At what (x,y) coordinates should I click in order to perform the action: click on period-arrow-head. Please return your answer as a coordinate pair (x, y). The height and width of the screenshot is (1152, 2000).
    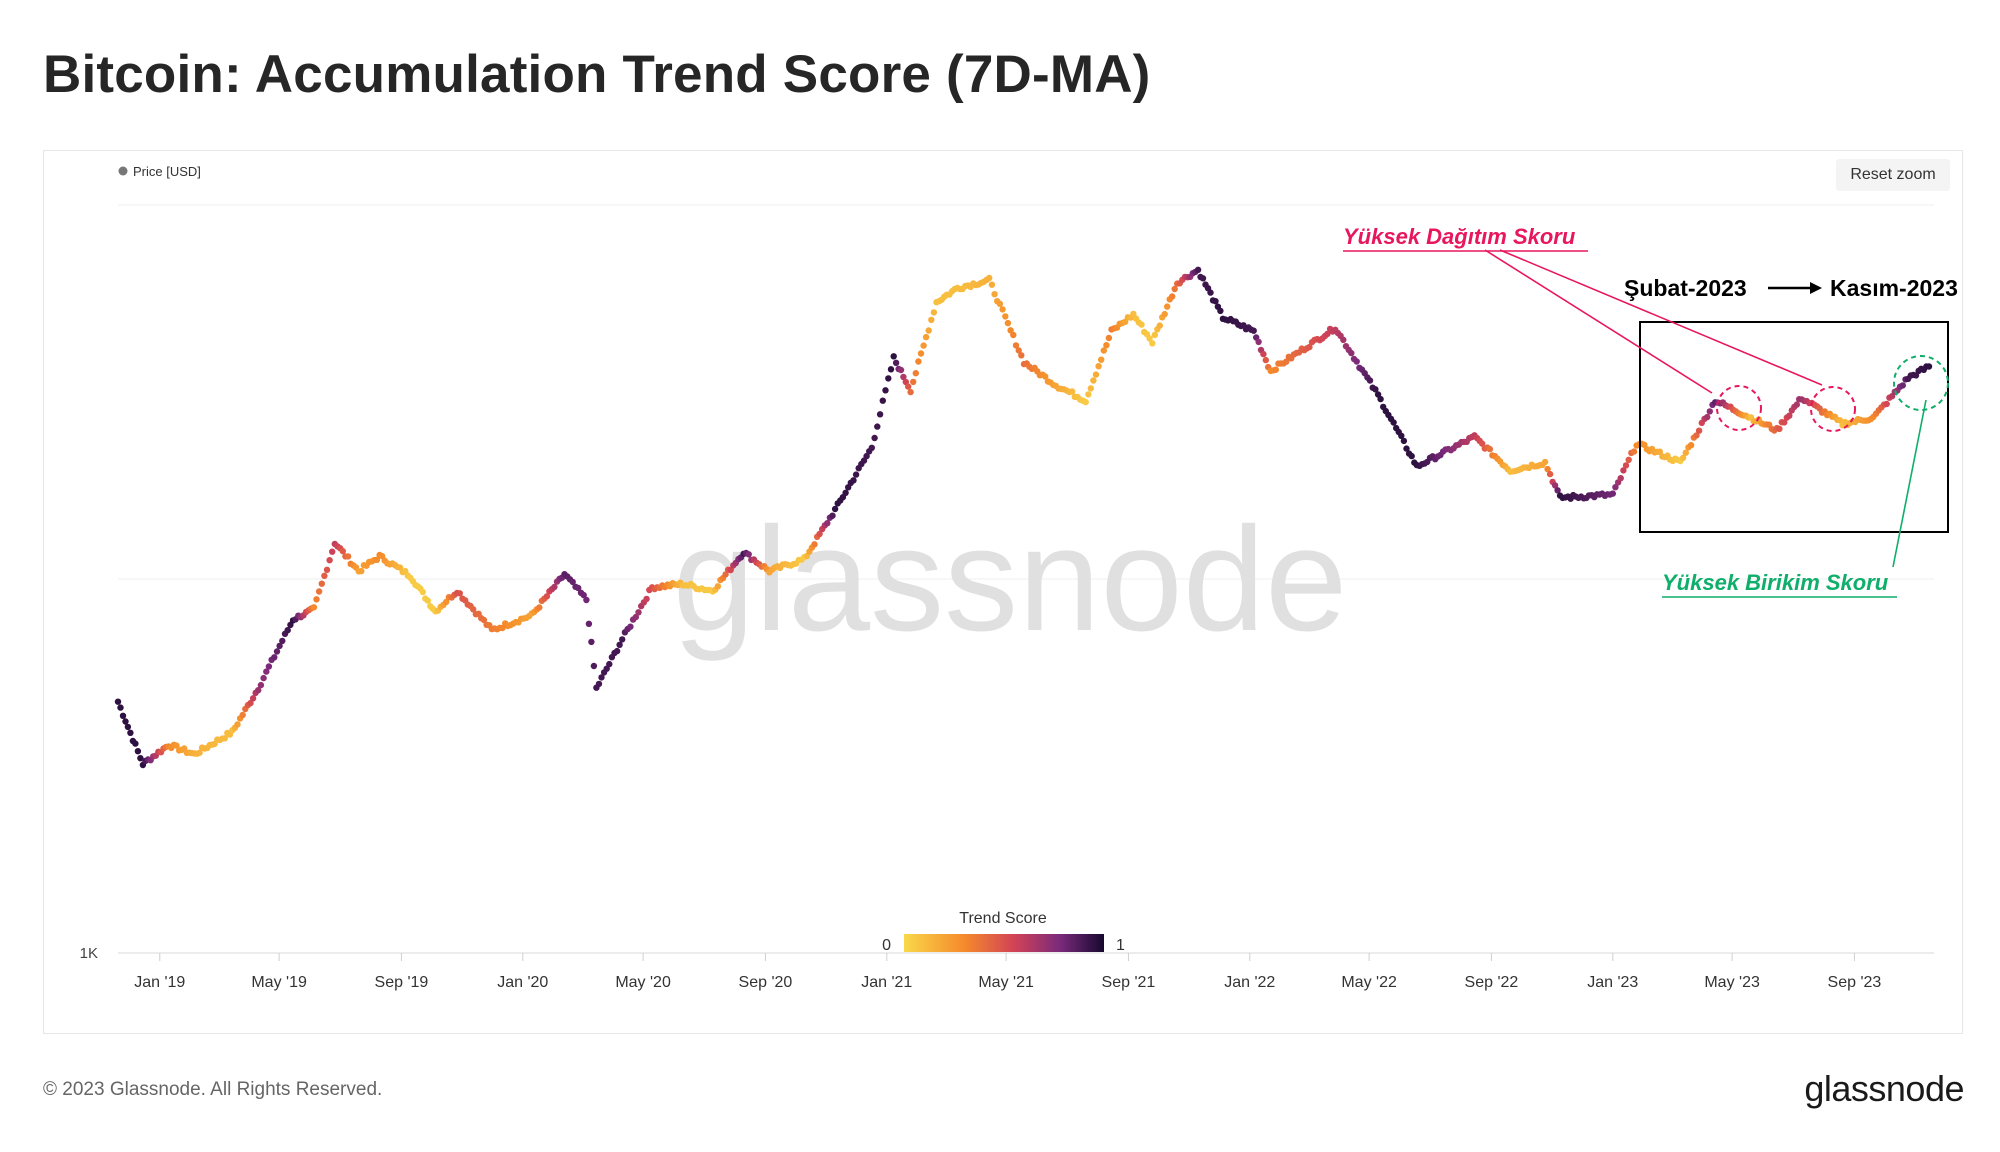
    Looking at the image, I should click on (1816, 288).